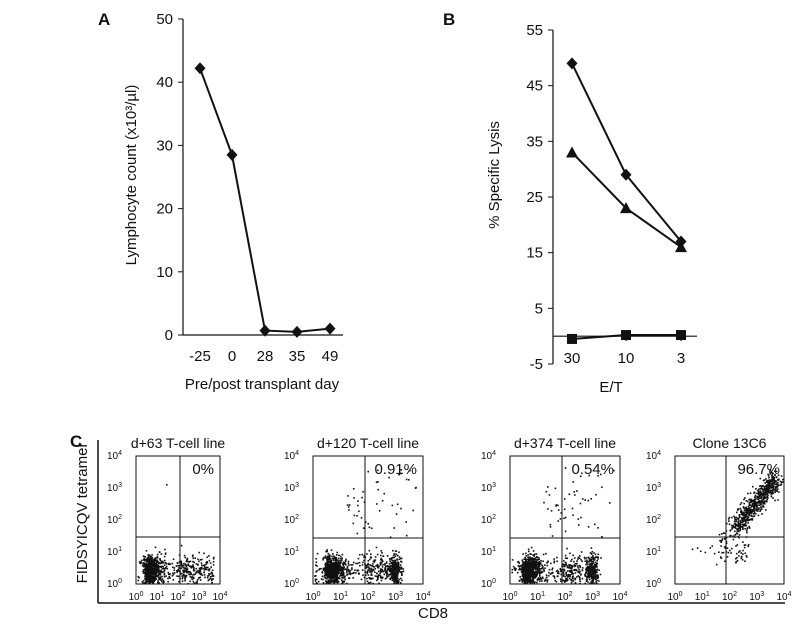 The height and width of the screenshot is (629, 800). I want to click on flow-dots, so click(563, 526).